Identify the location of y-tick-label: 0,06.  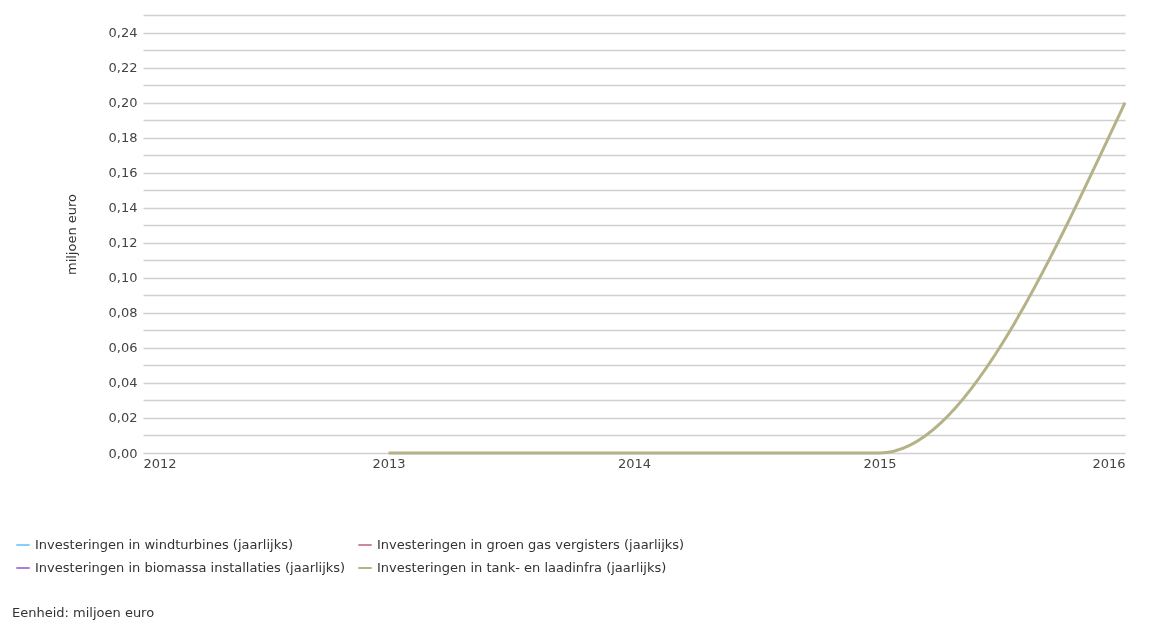
(123, 348).